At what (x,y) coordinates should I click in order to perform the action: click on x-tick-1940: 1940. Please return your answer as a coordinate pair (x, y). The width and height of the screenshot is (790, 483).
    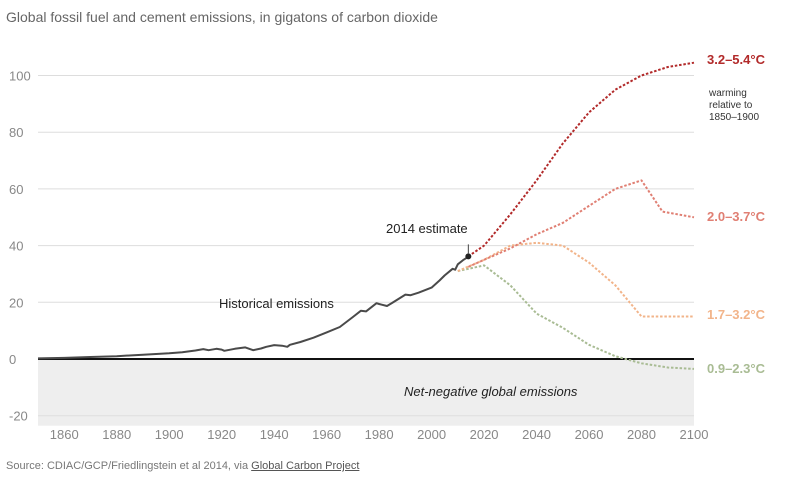
    Looking at the image, I should click on (274, 434).